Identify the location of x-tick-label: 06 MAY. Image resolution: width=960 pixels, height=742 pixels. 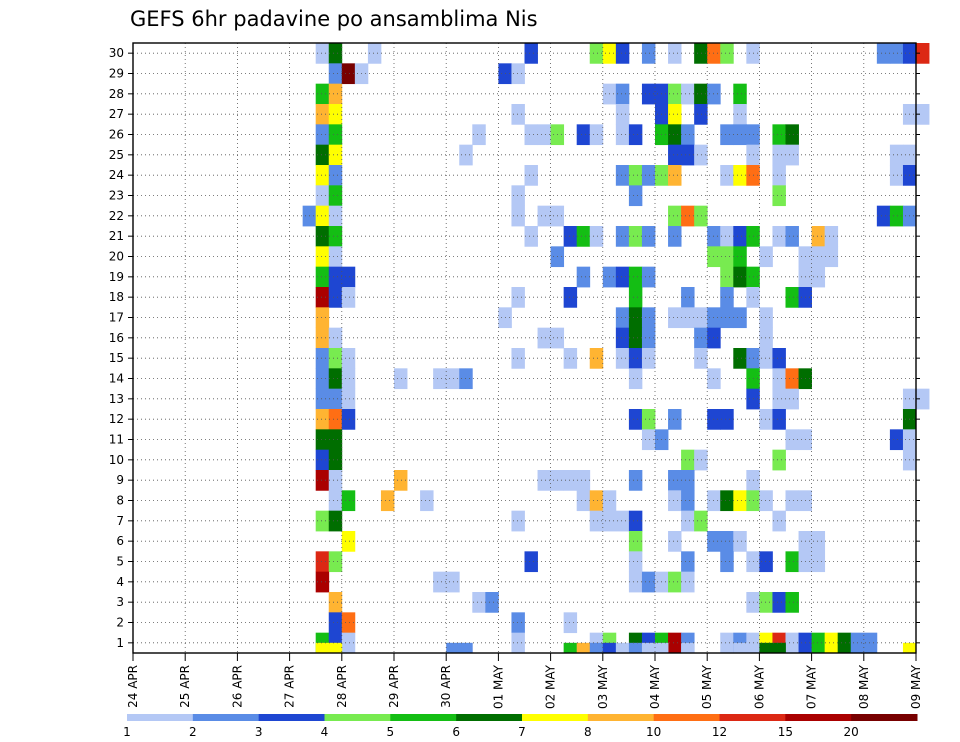
(759, 686).